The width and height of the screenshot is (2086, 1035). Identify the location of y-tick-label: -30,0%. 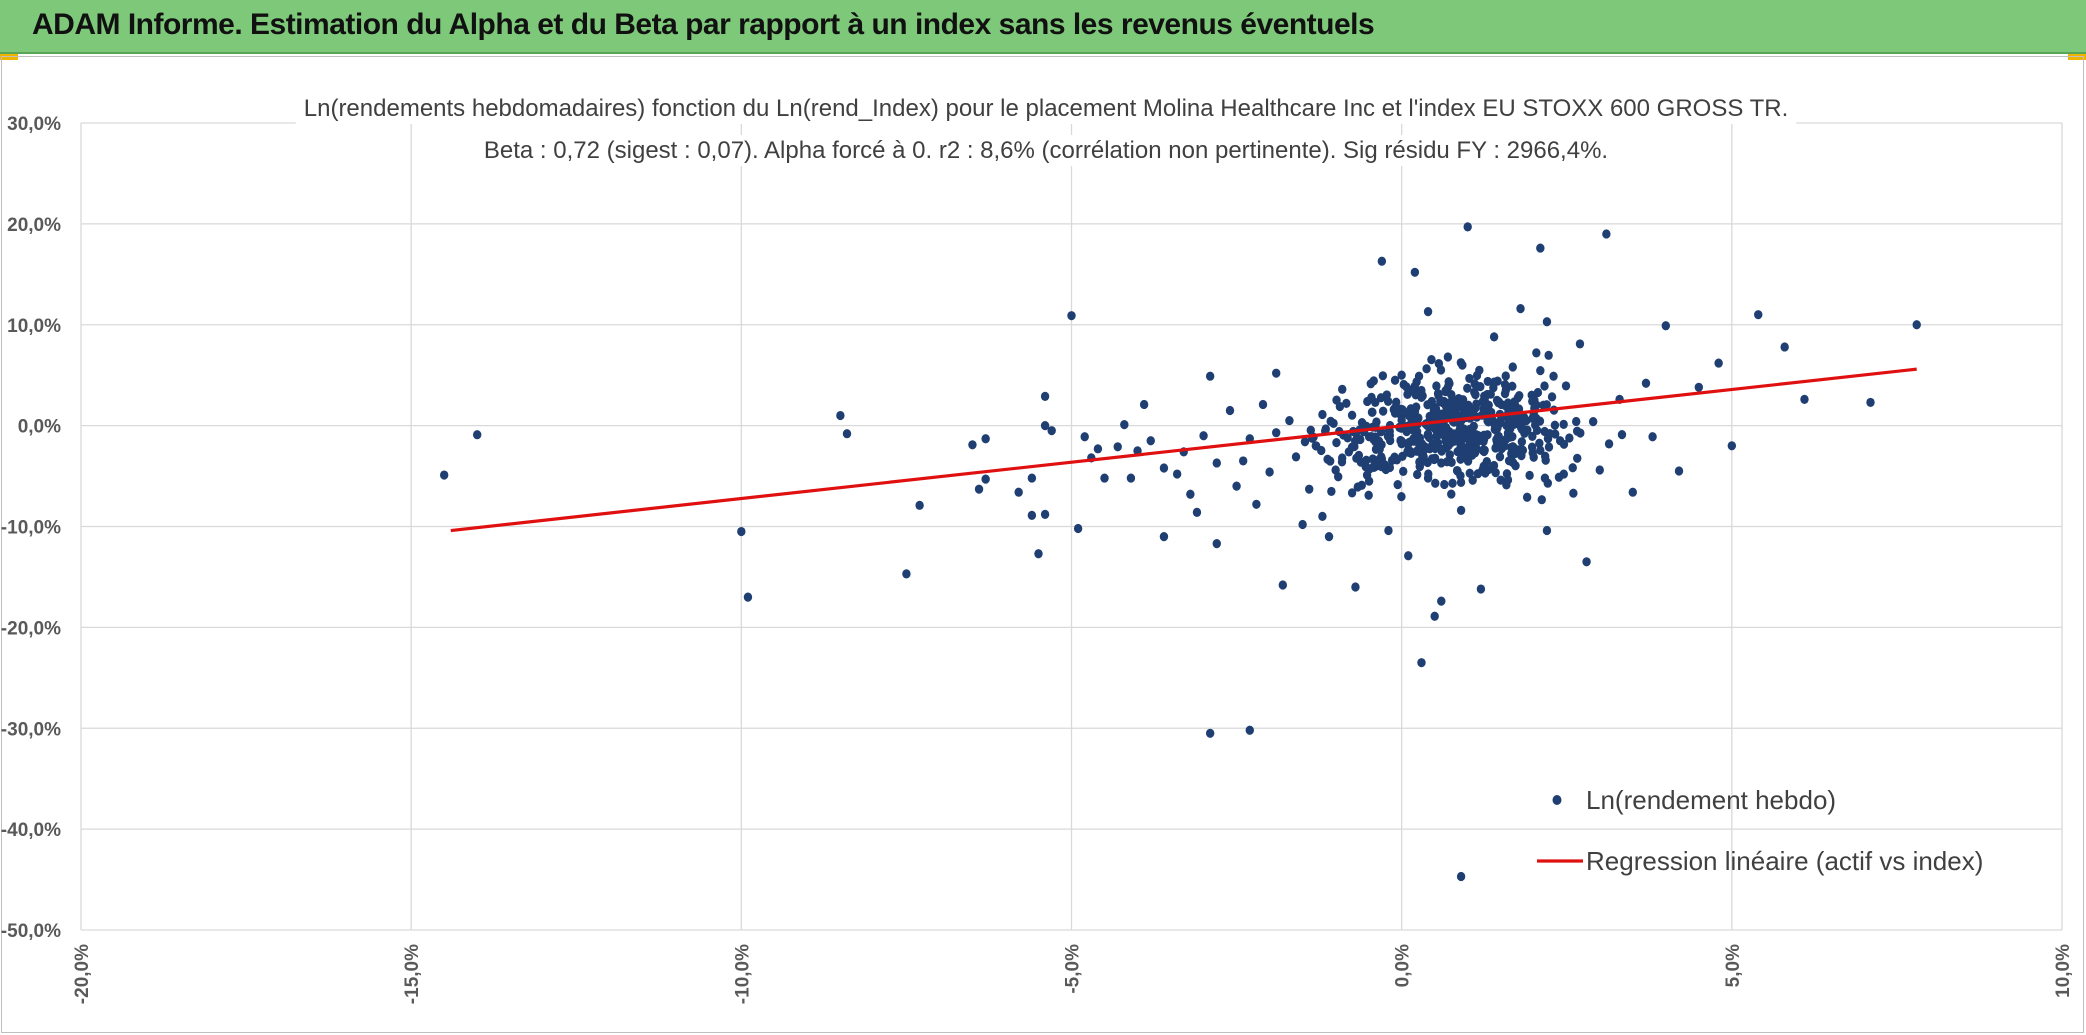
(31, 729).